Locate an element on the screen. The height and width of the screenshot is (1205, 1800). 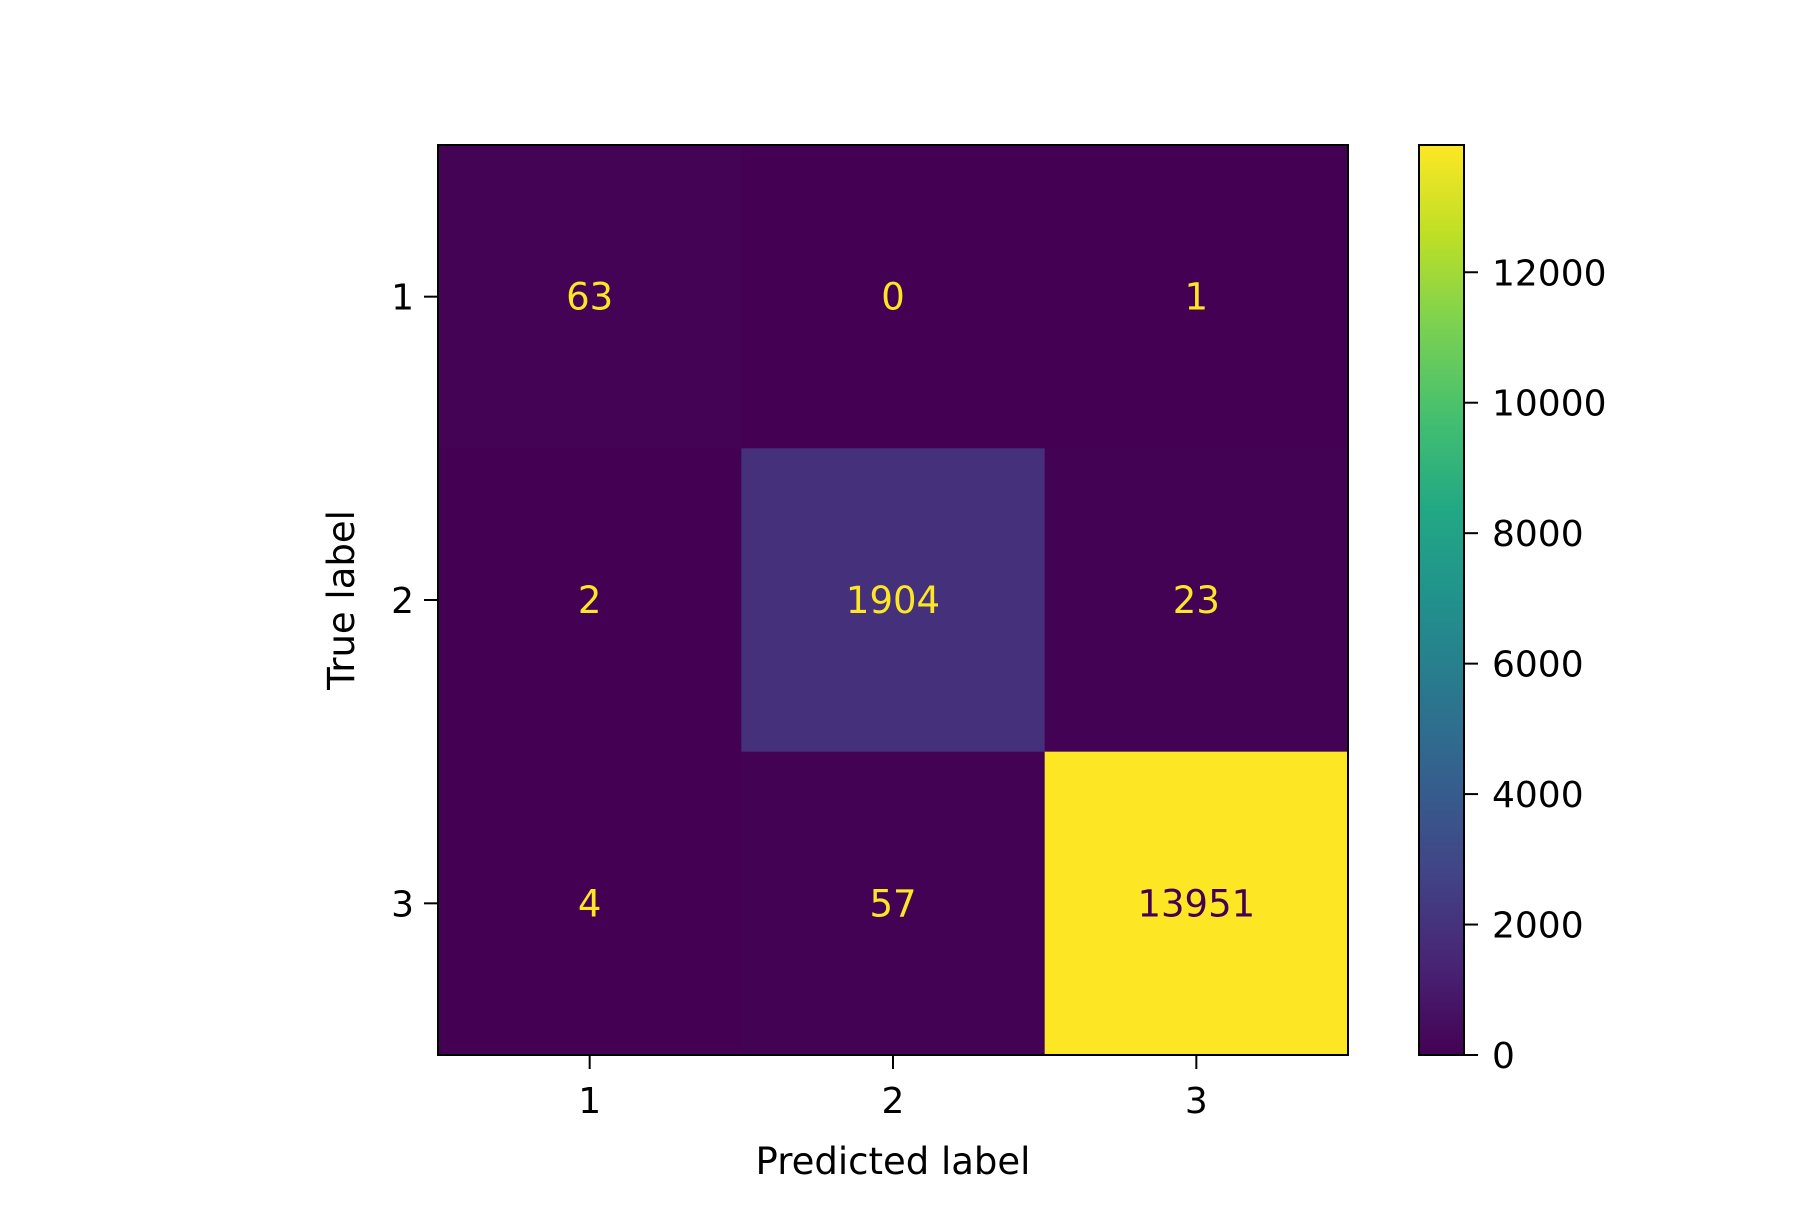
colorbar-frame is located at coordinates (1441, 600).